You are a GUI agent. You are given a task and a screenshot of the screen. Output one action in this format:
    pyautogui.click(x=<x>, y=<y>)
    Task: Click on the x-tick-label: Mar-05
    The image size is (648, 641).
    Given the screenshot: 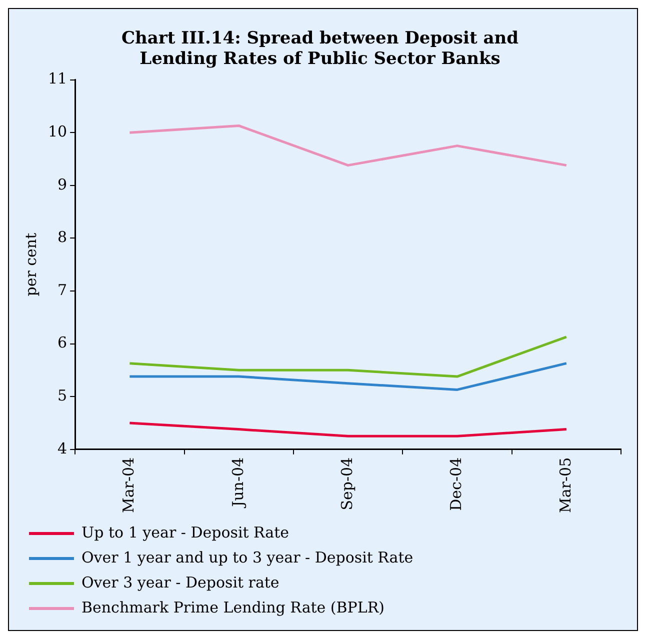 What is the action you would take?
    pyautogui.click(x=565, y=485)
    